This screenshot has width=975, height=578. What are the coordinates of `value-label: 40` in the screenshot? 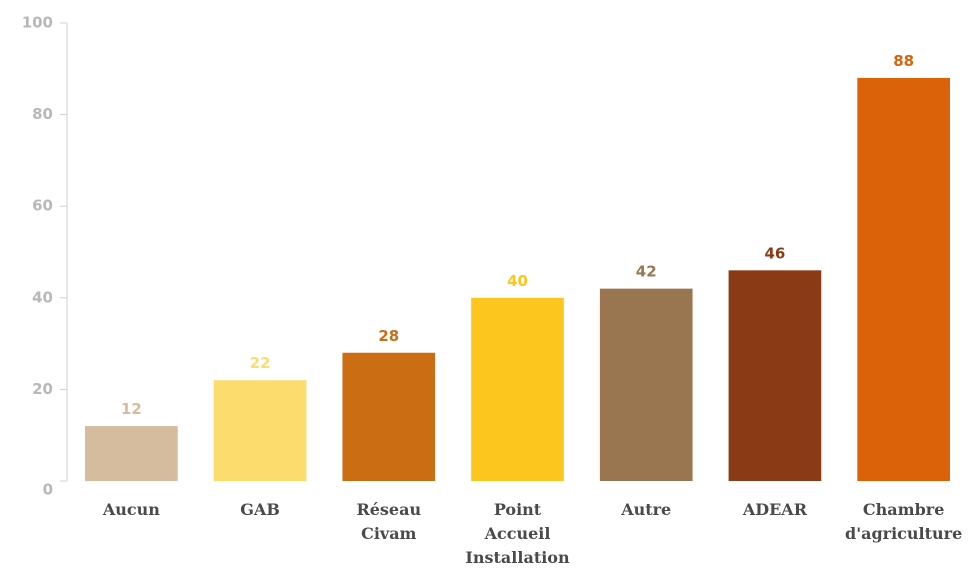 It's located at (517, 281).